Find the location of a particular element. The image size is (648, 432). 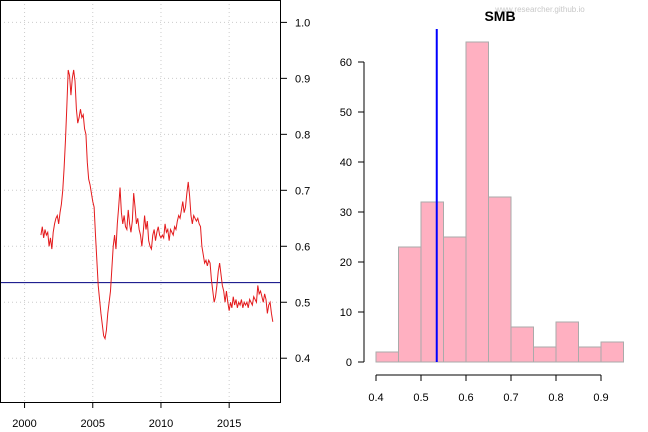

y-tick-label: 40 is located at coordinates (346, 163).